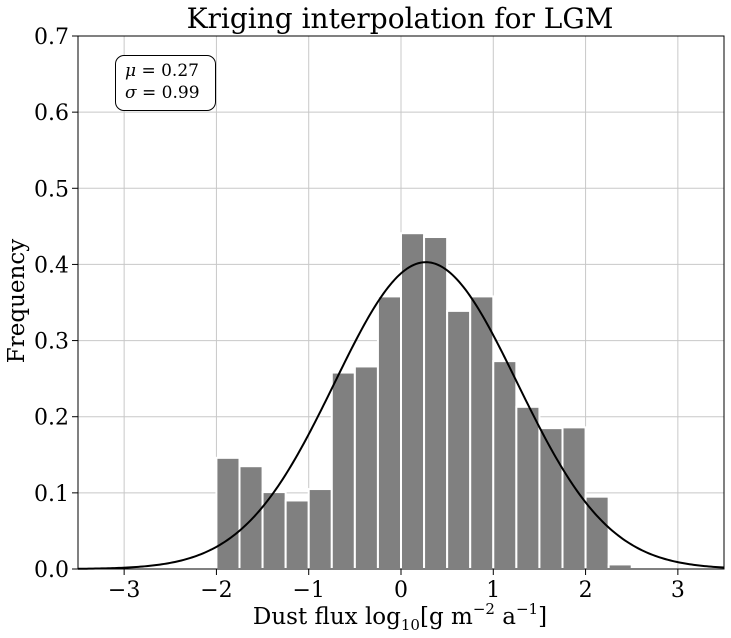 The height and width of the screenshot is (638, 731). I want to click on x-axis-label-unit-prefix: [g m, so click(446, 617).